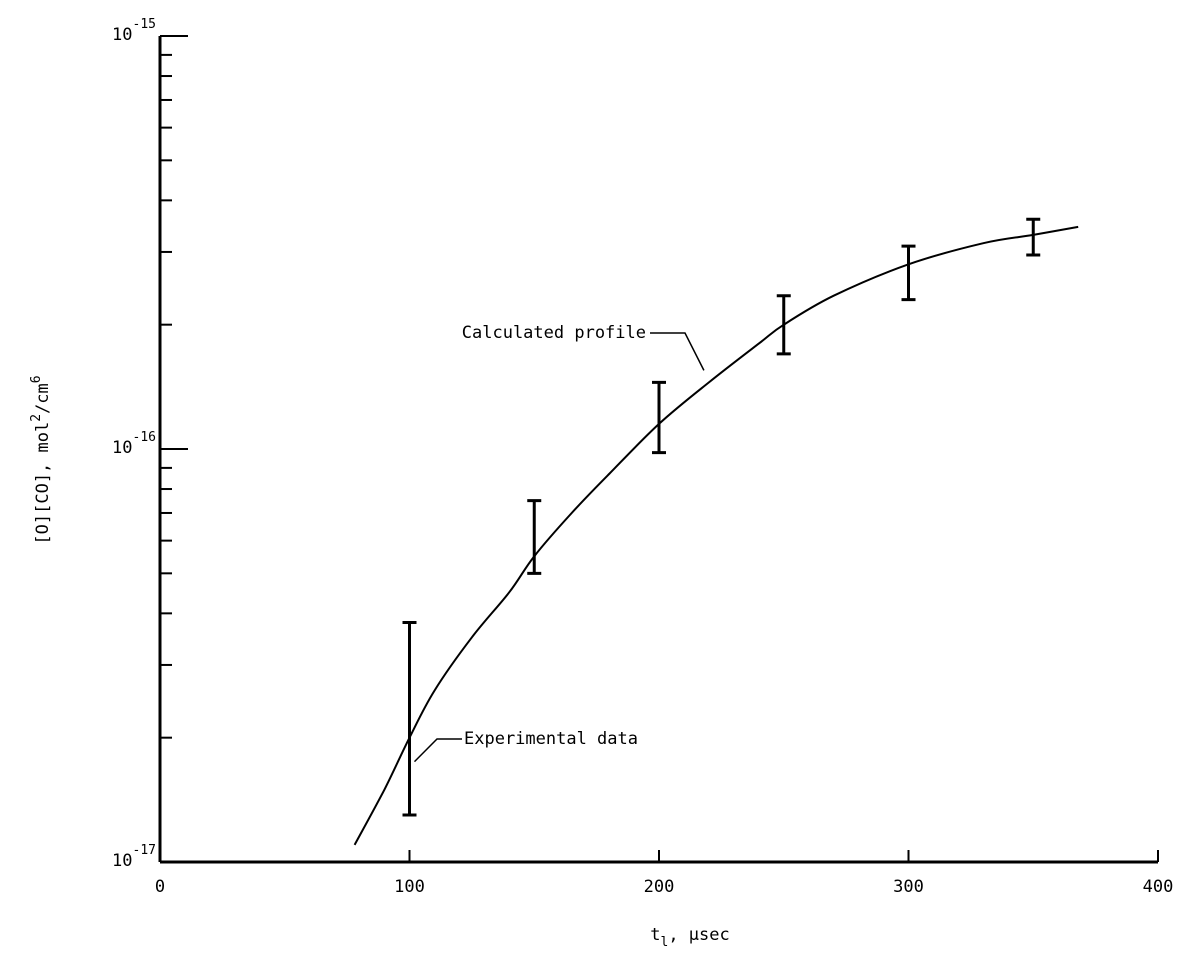 The height and width of the screenshot is (953, 1182). What do you see at coordinates (690, 937) in the screenshot?
I see `x-axis-title: tl, μsec` at bounding box center [690, 937].